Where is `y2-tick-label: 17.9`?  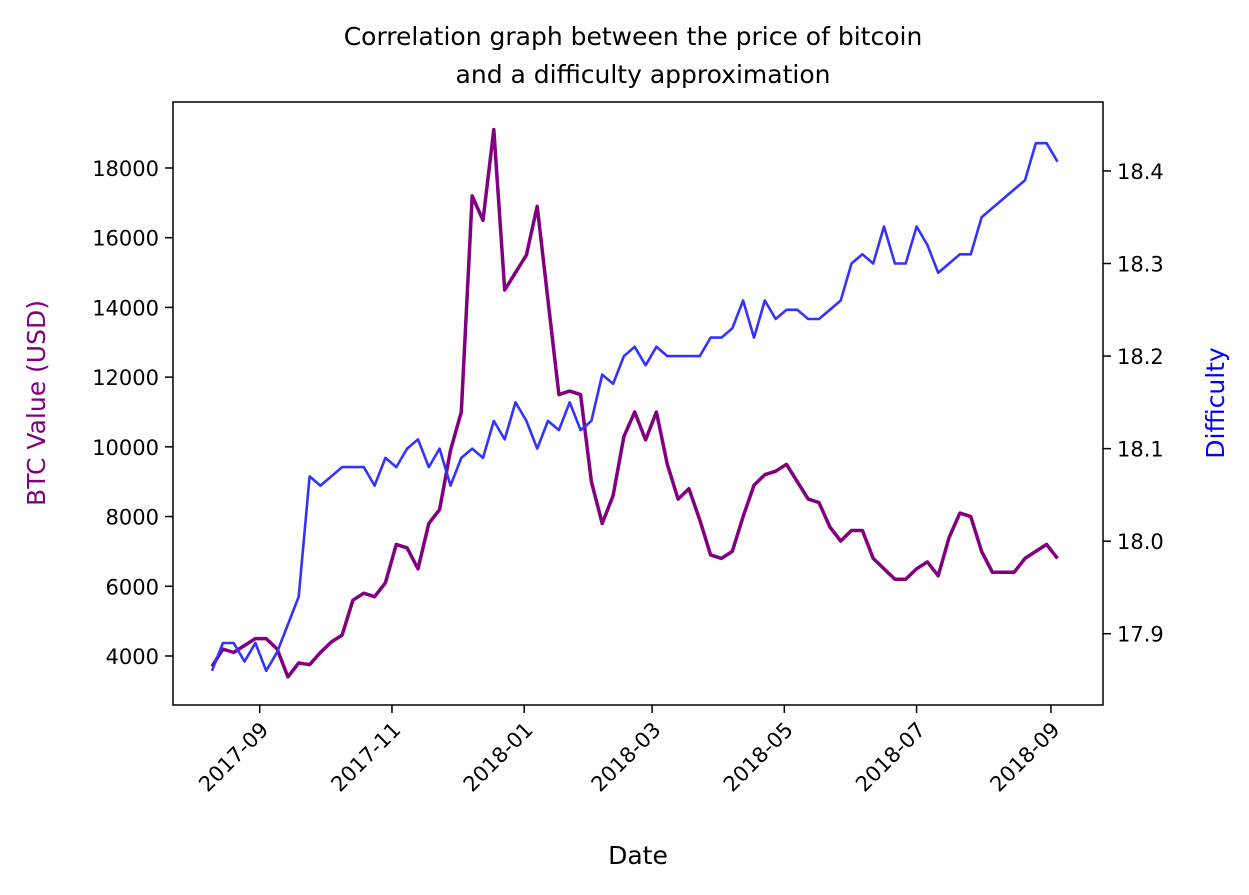
y2-tick-label: 17.9 is located at coordinates (1140, 635).